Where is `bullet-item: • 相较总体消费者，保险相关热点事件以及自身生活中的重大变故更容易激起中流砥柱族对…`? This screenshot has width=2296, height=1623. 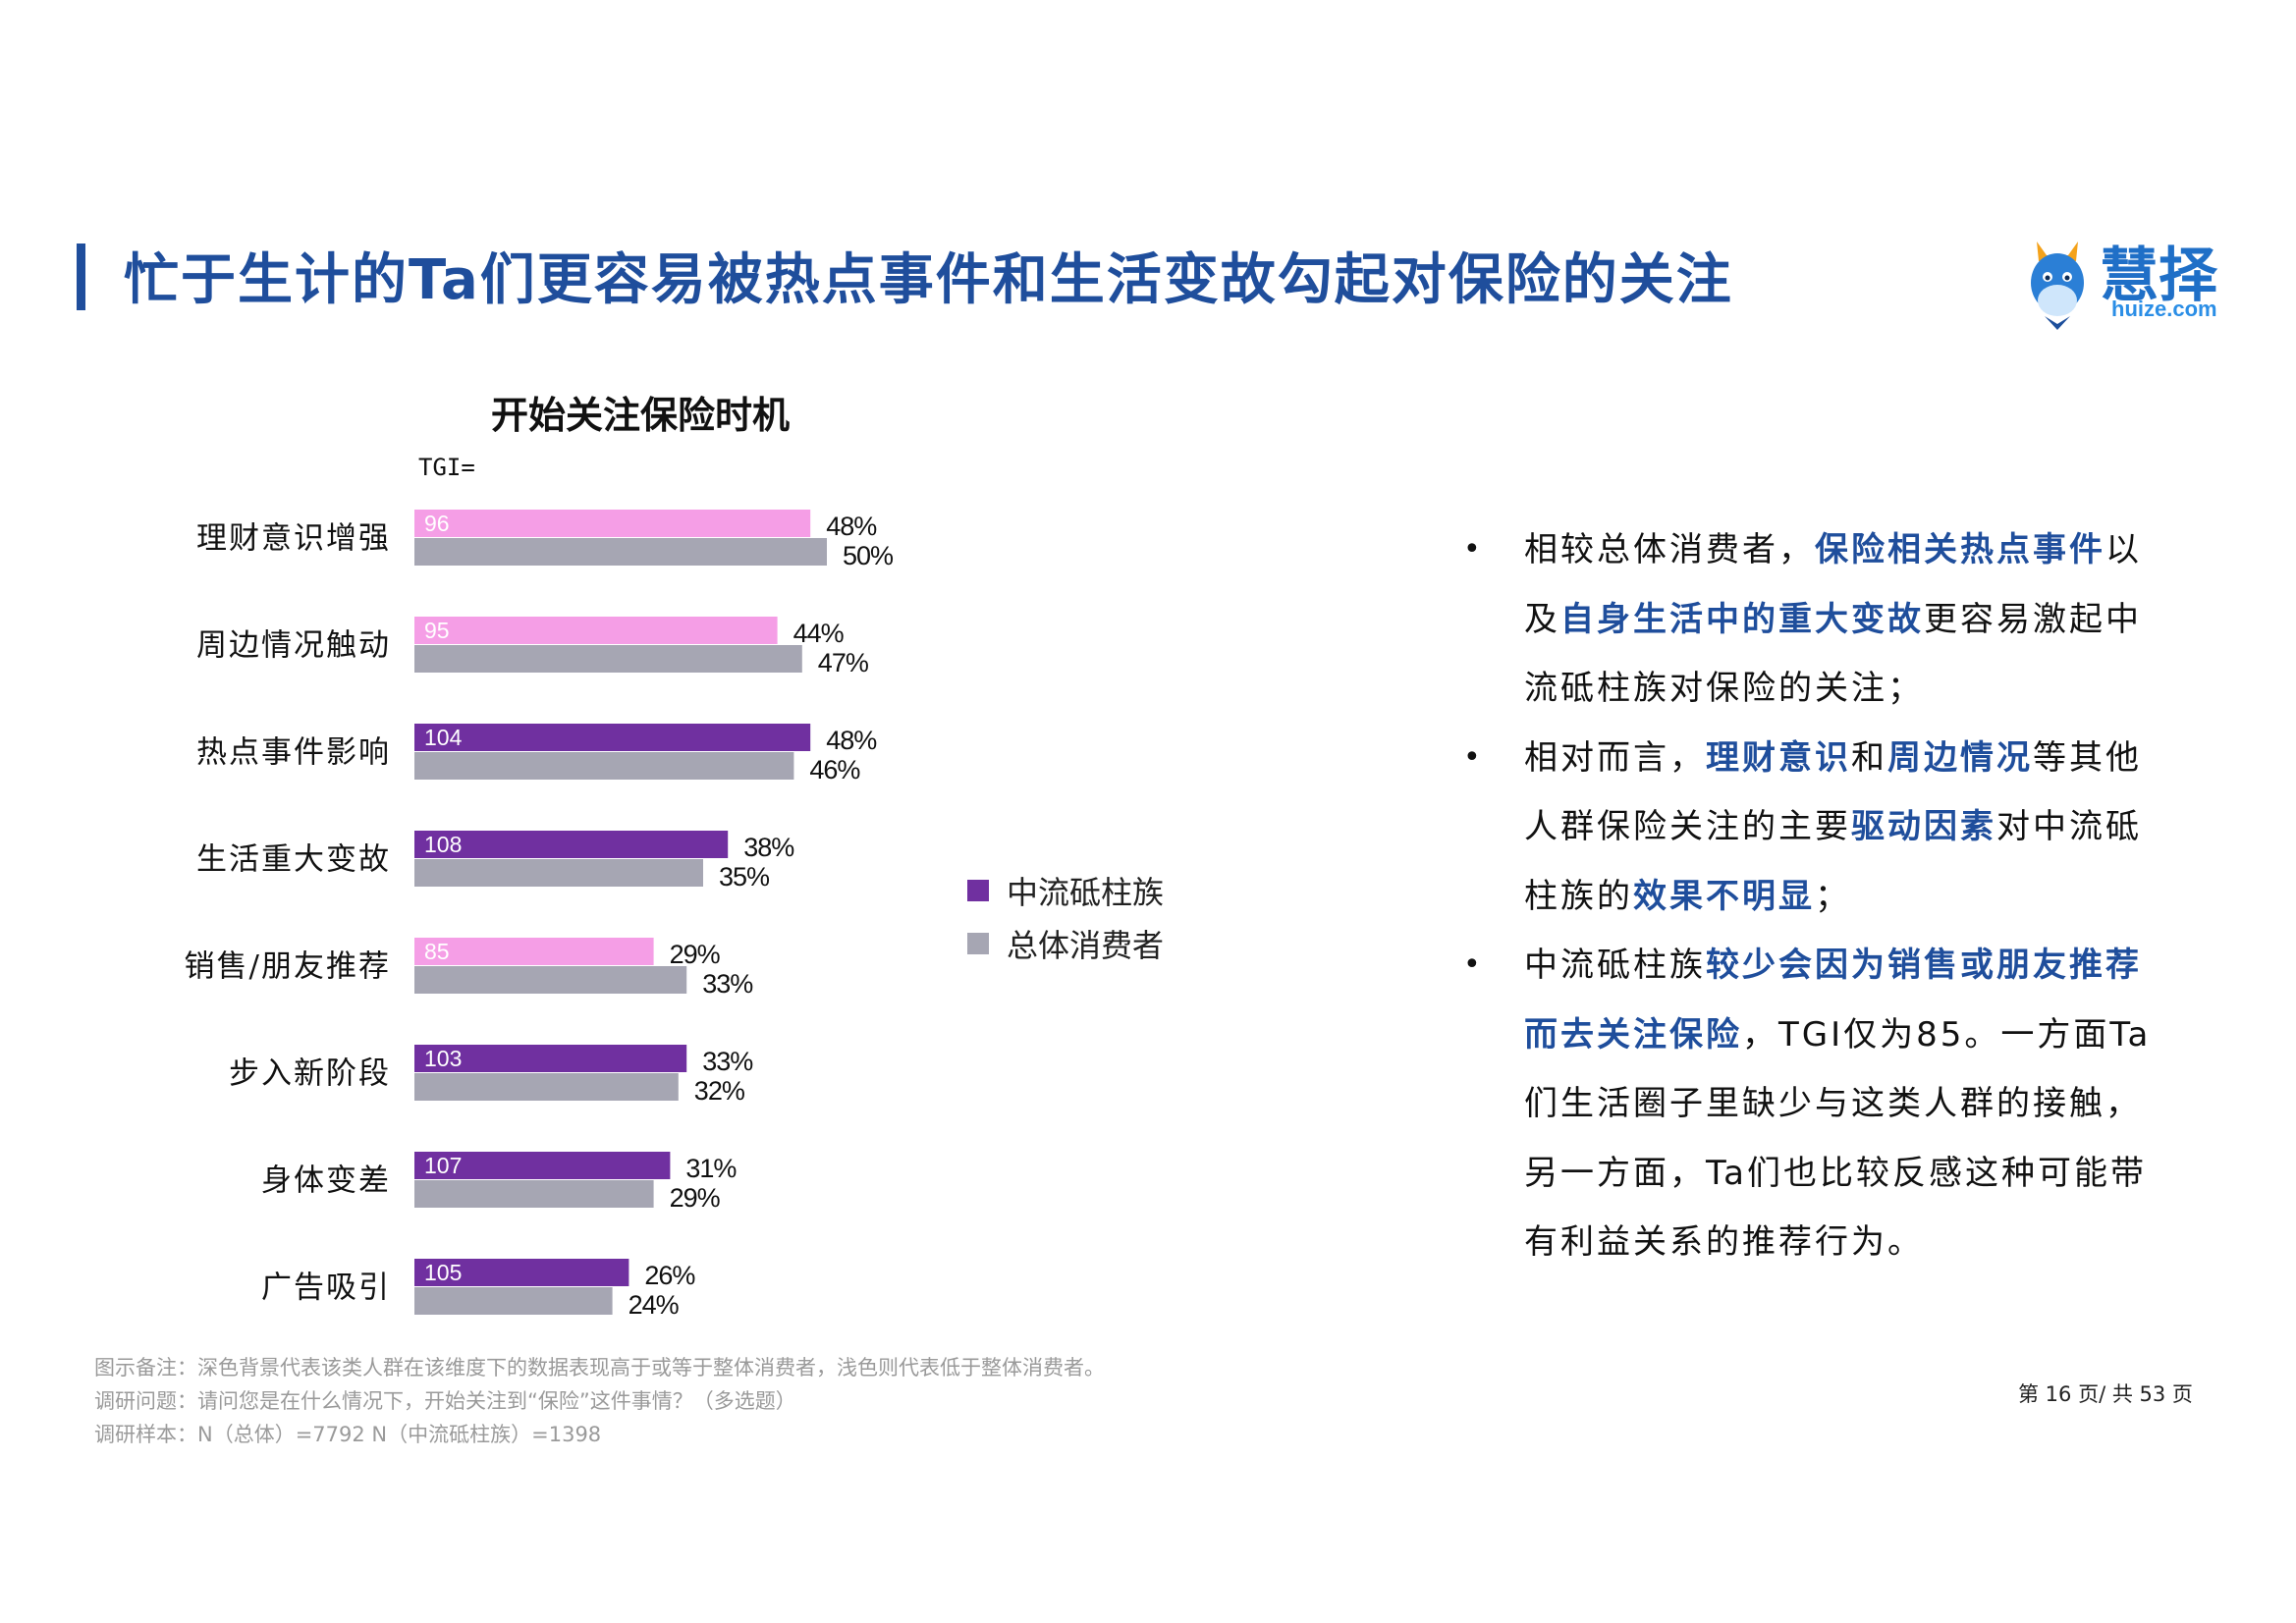 bullet-item: • 相较总体消费者，保险相关热点事件以及自身生活中的重大变故更容易激起中流砥柱族对… is located at coordinates (1816, 619).